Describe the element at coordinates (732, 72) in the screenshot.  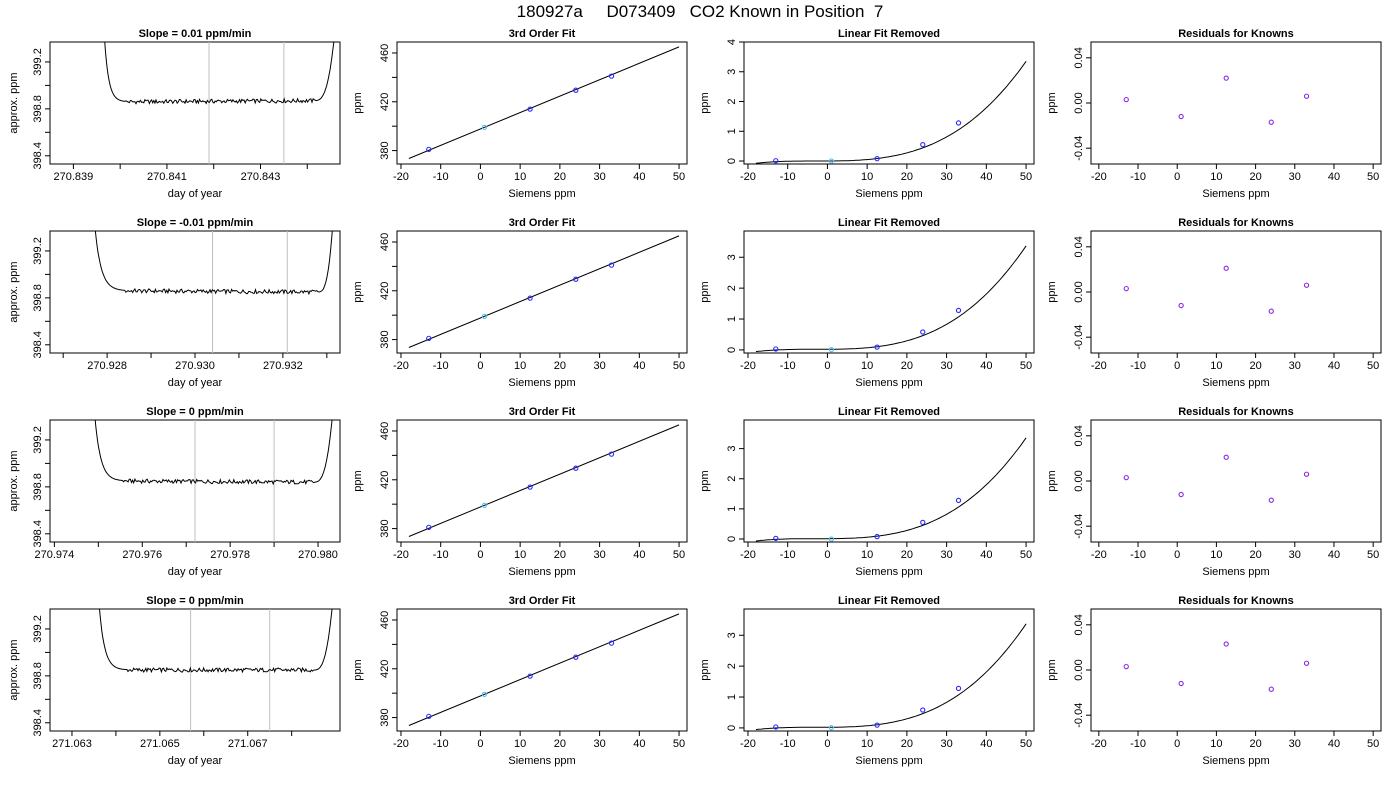
I see `y-tick-label: 3` at that location.